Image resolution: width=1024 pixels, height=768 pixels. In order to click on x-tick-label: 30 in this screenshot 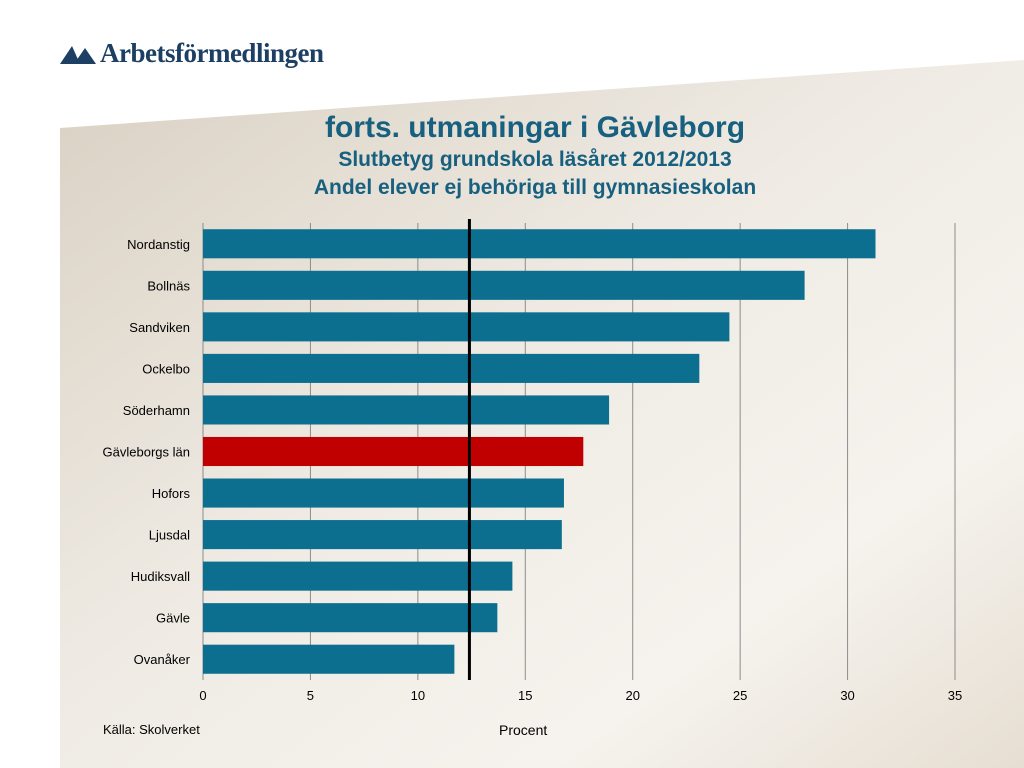, I will do `click(847, 695)`.